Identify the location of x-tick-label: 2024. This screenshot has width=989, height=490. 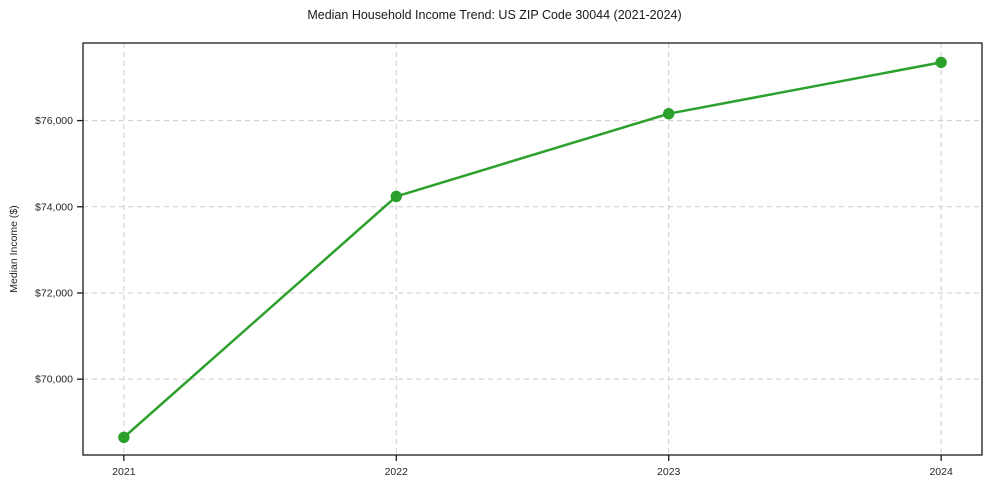
(941, 472).